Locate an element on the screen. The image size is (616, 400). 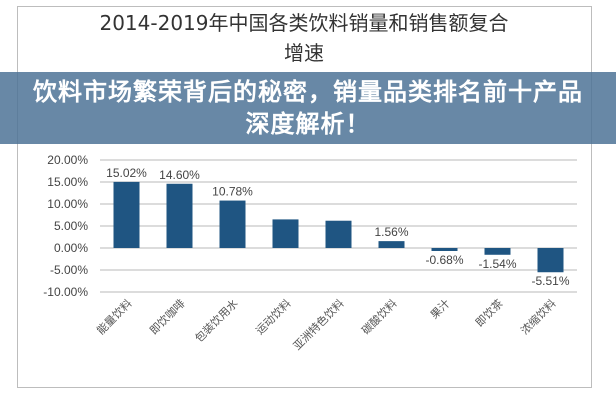
x-tick-label: 果汁 is located at coordinates (440, 309).